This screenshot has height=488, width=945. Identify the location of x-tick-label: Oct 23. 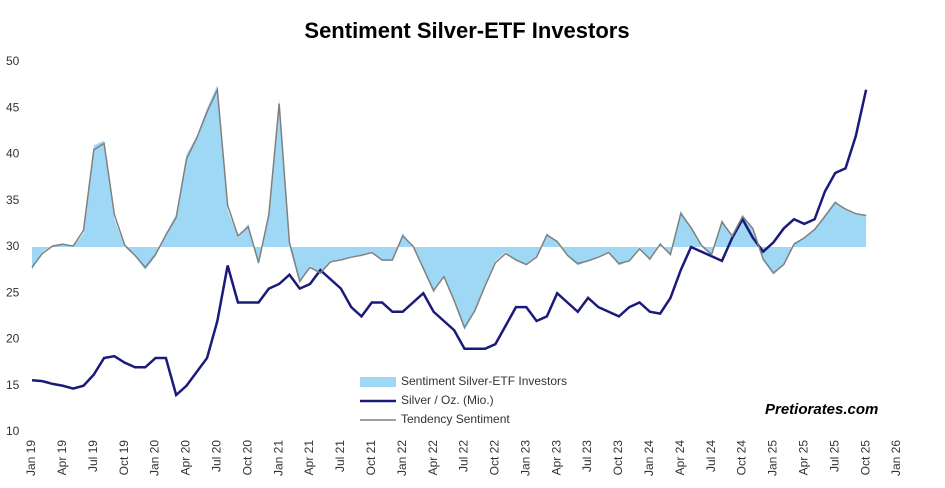
(618, 458).